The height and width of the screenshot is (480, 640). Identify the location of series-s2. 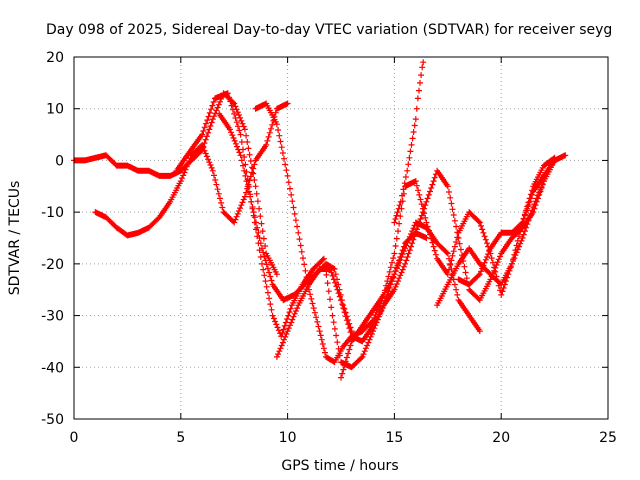
(191, 169).